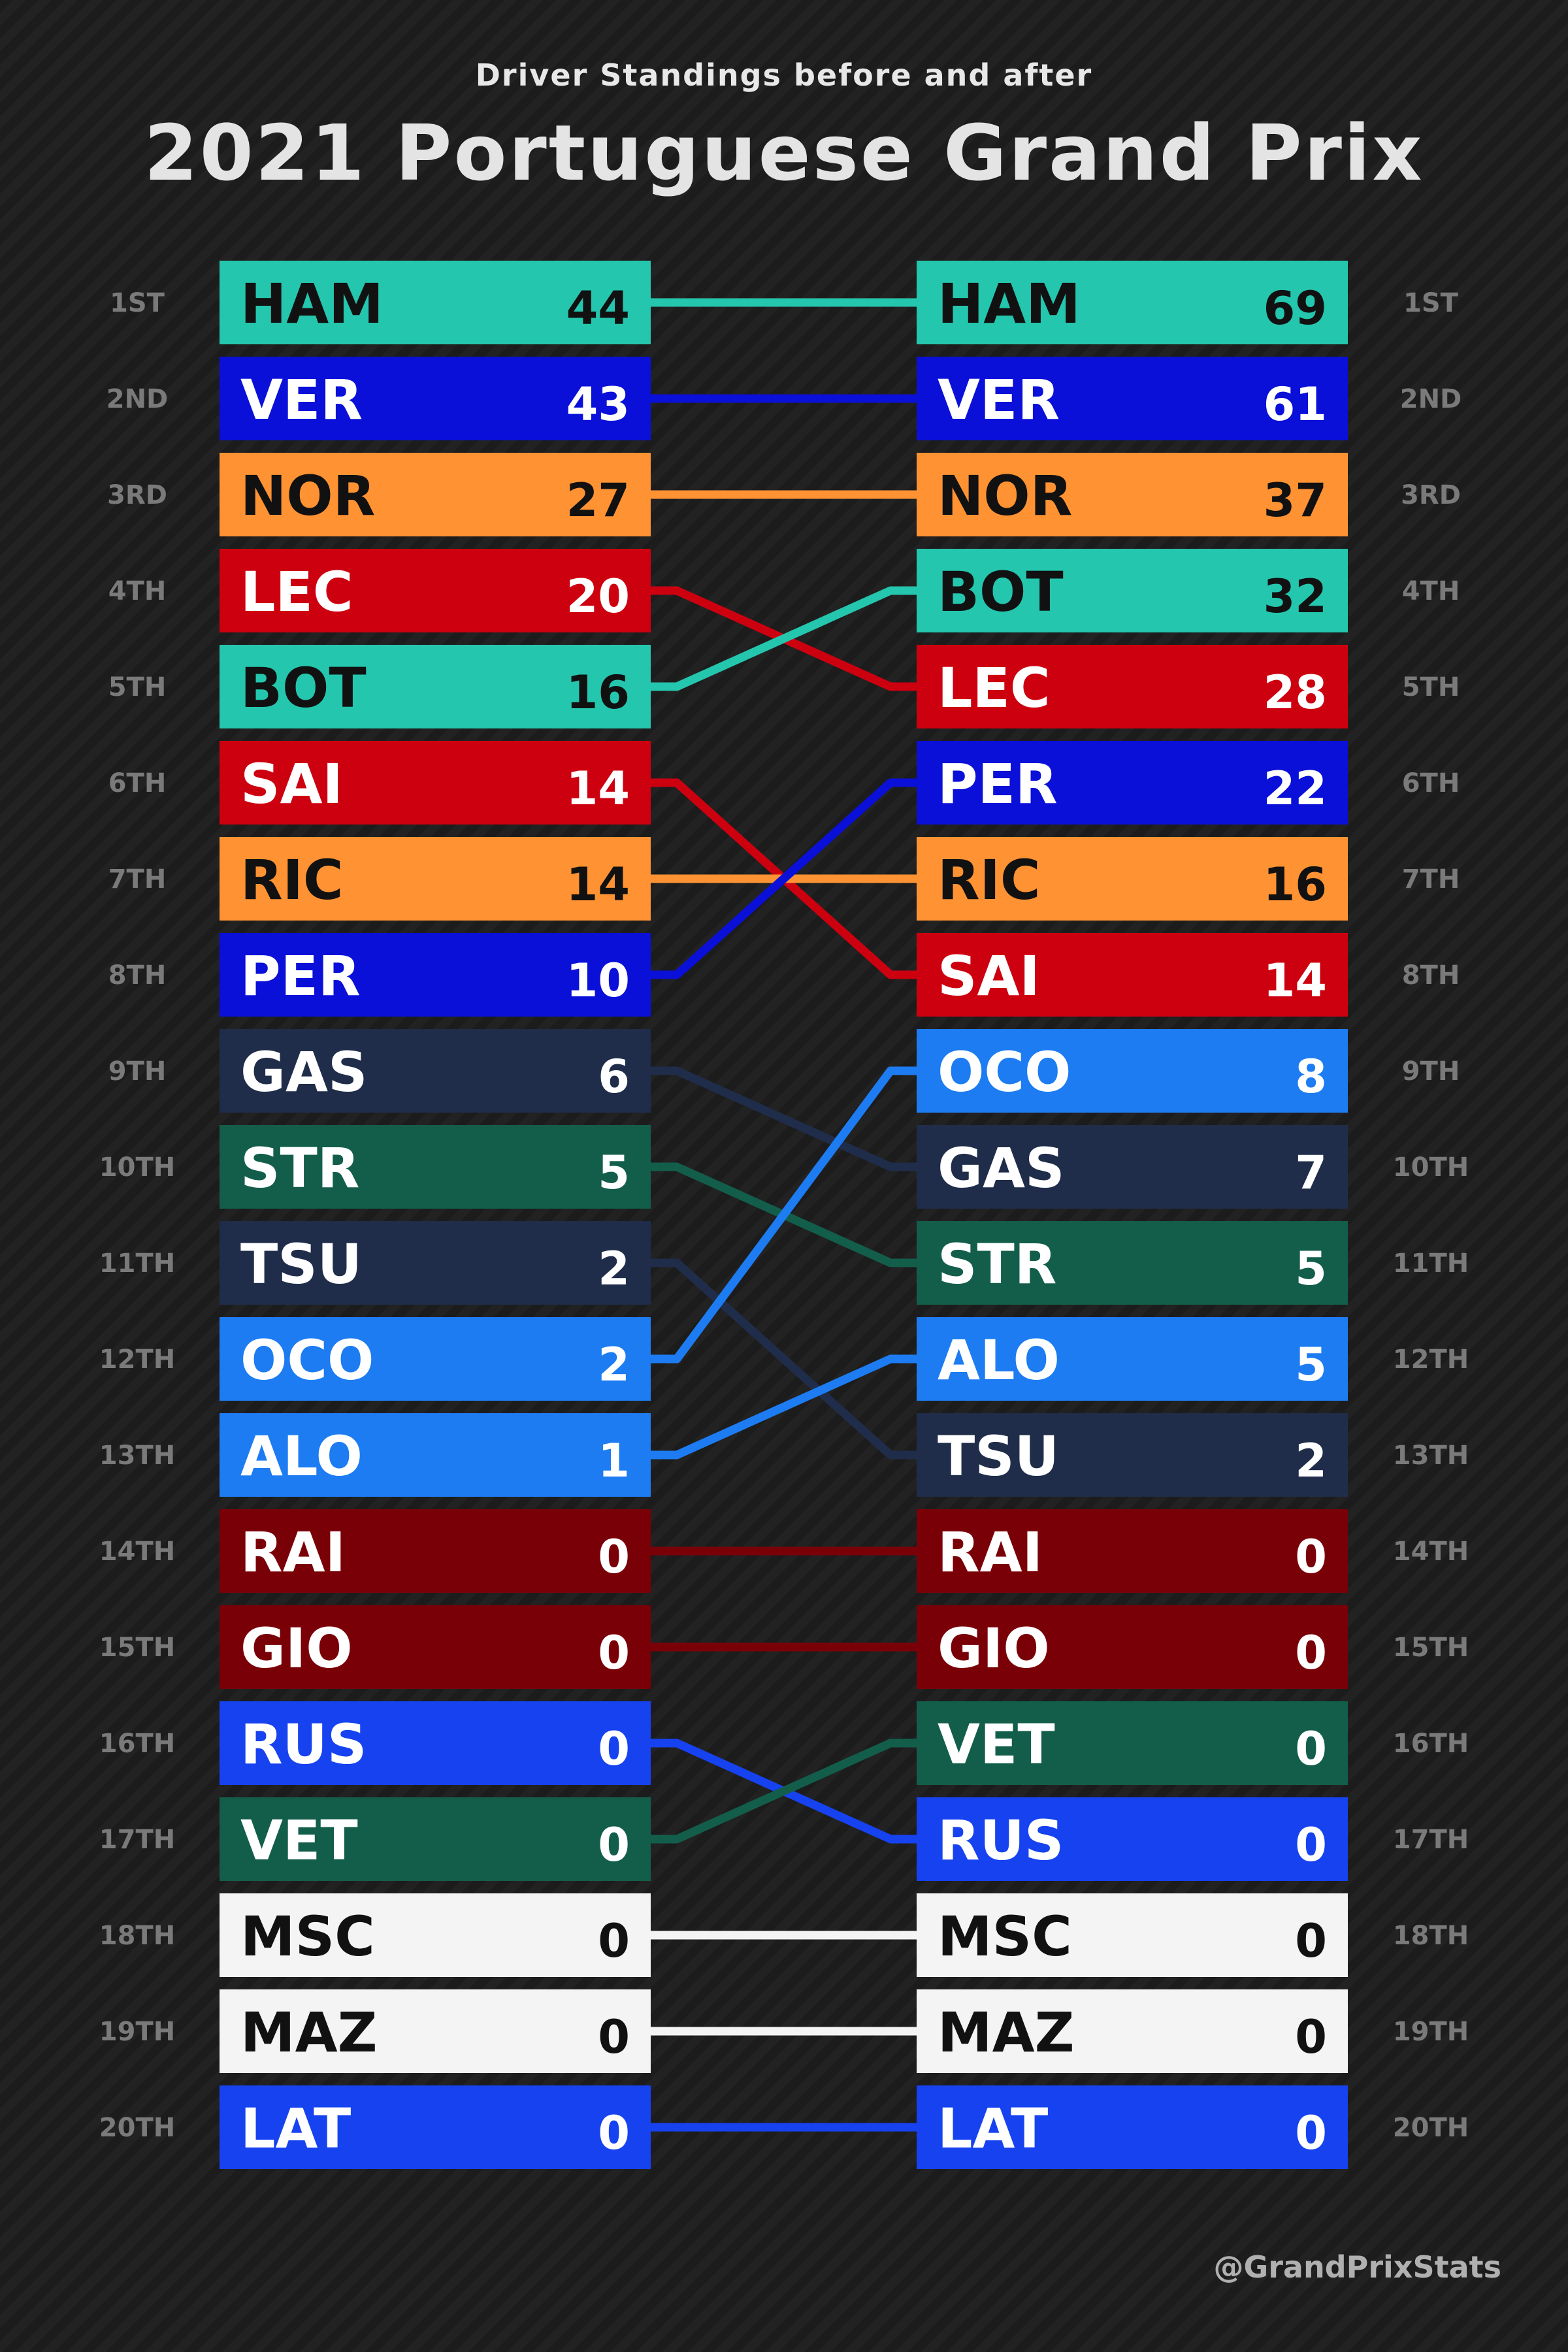  Describe the element at coordinates (999, 1360) in the screenshot. I see `after-driver-code: ALO` at that location.